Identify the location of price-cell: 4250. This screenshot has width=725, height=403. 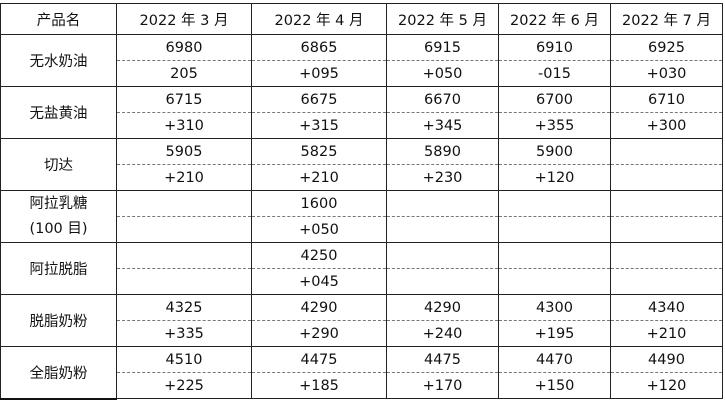
(319, 255).